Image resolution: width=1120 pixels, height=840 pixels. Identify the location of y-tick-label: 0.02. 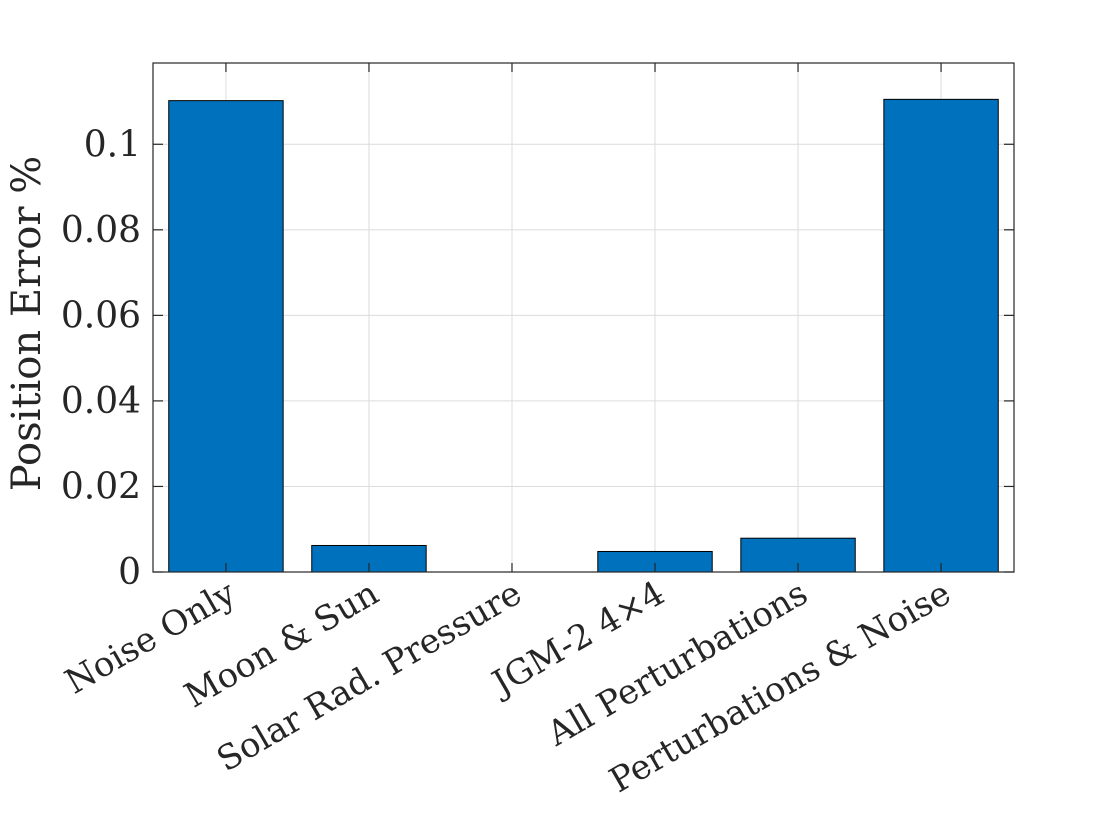
(101, 486).